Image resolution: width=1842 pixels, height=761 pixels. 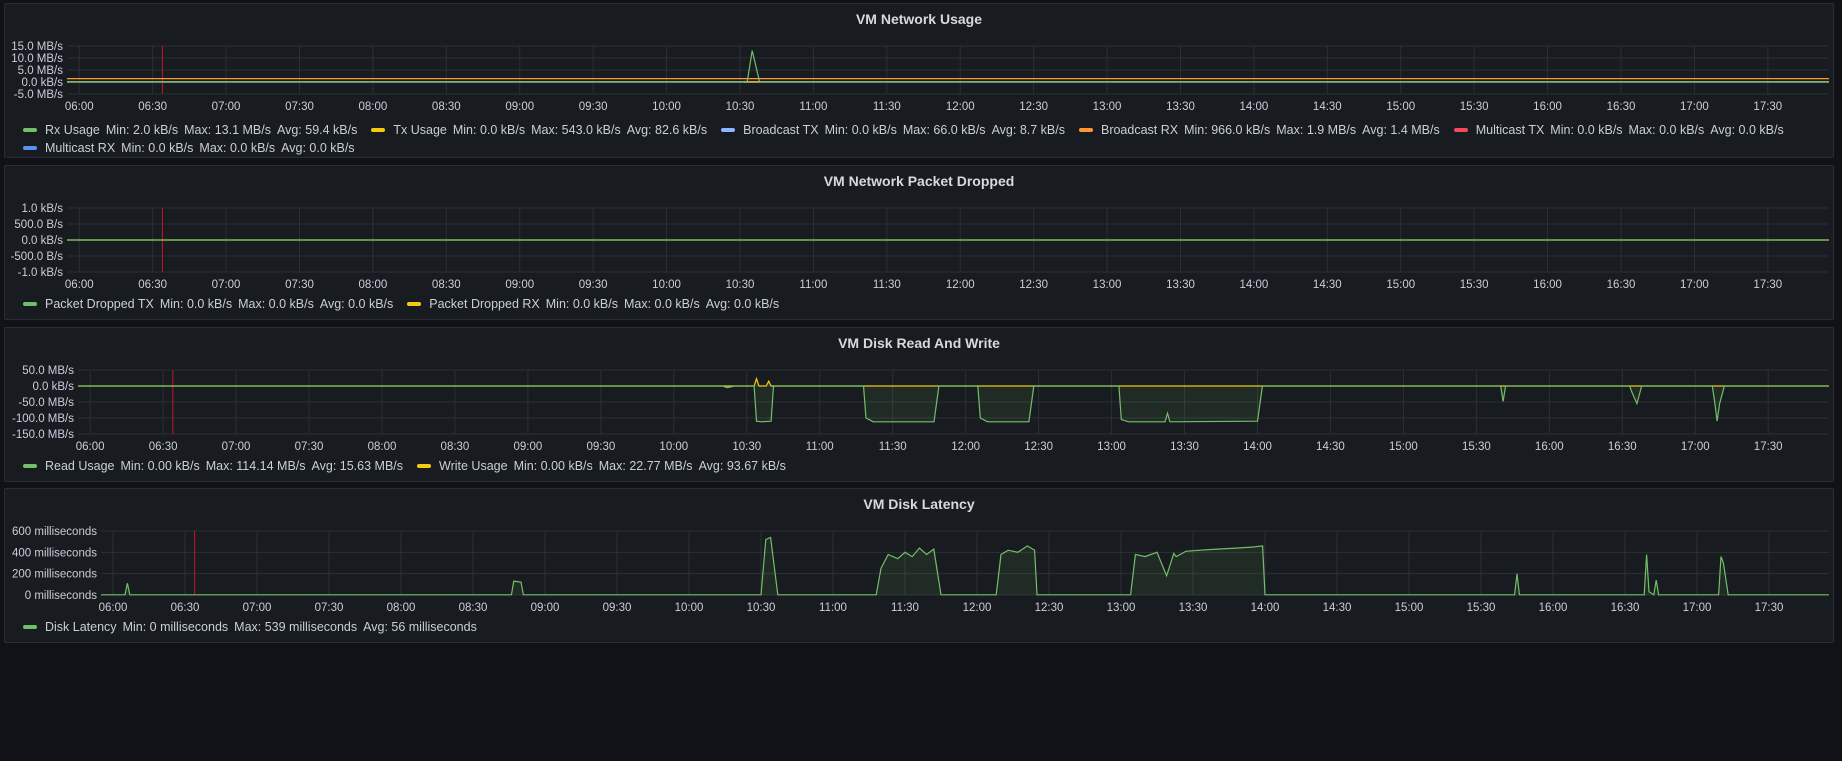 I want to click on x-tick-label: 13:30, so click(x=1180, y=107).